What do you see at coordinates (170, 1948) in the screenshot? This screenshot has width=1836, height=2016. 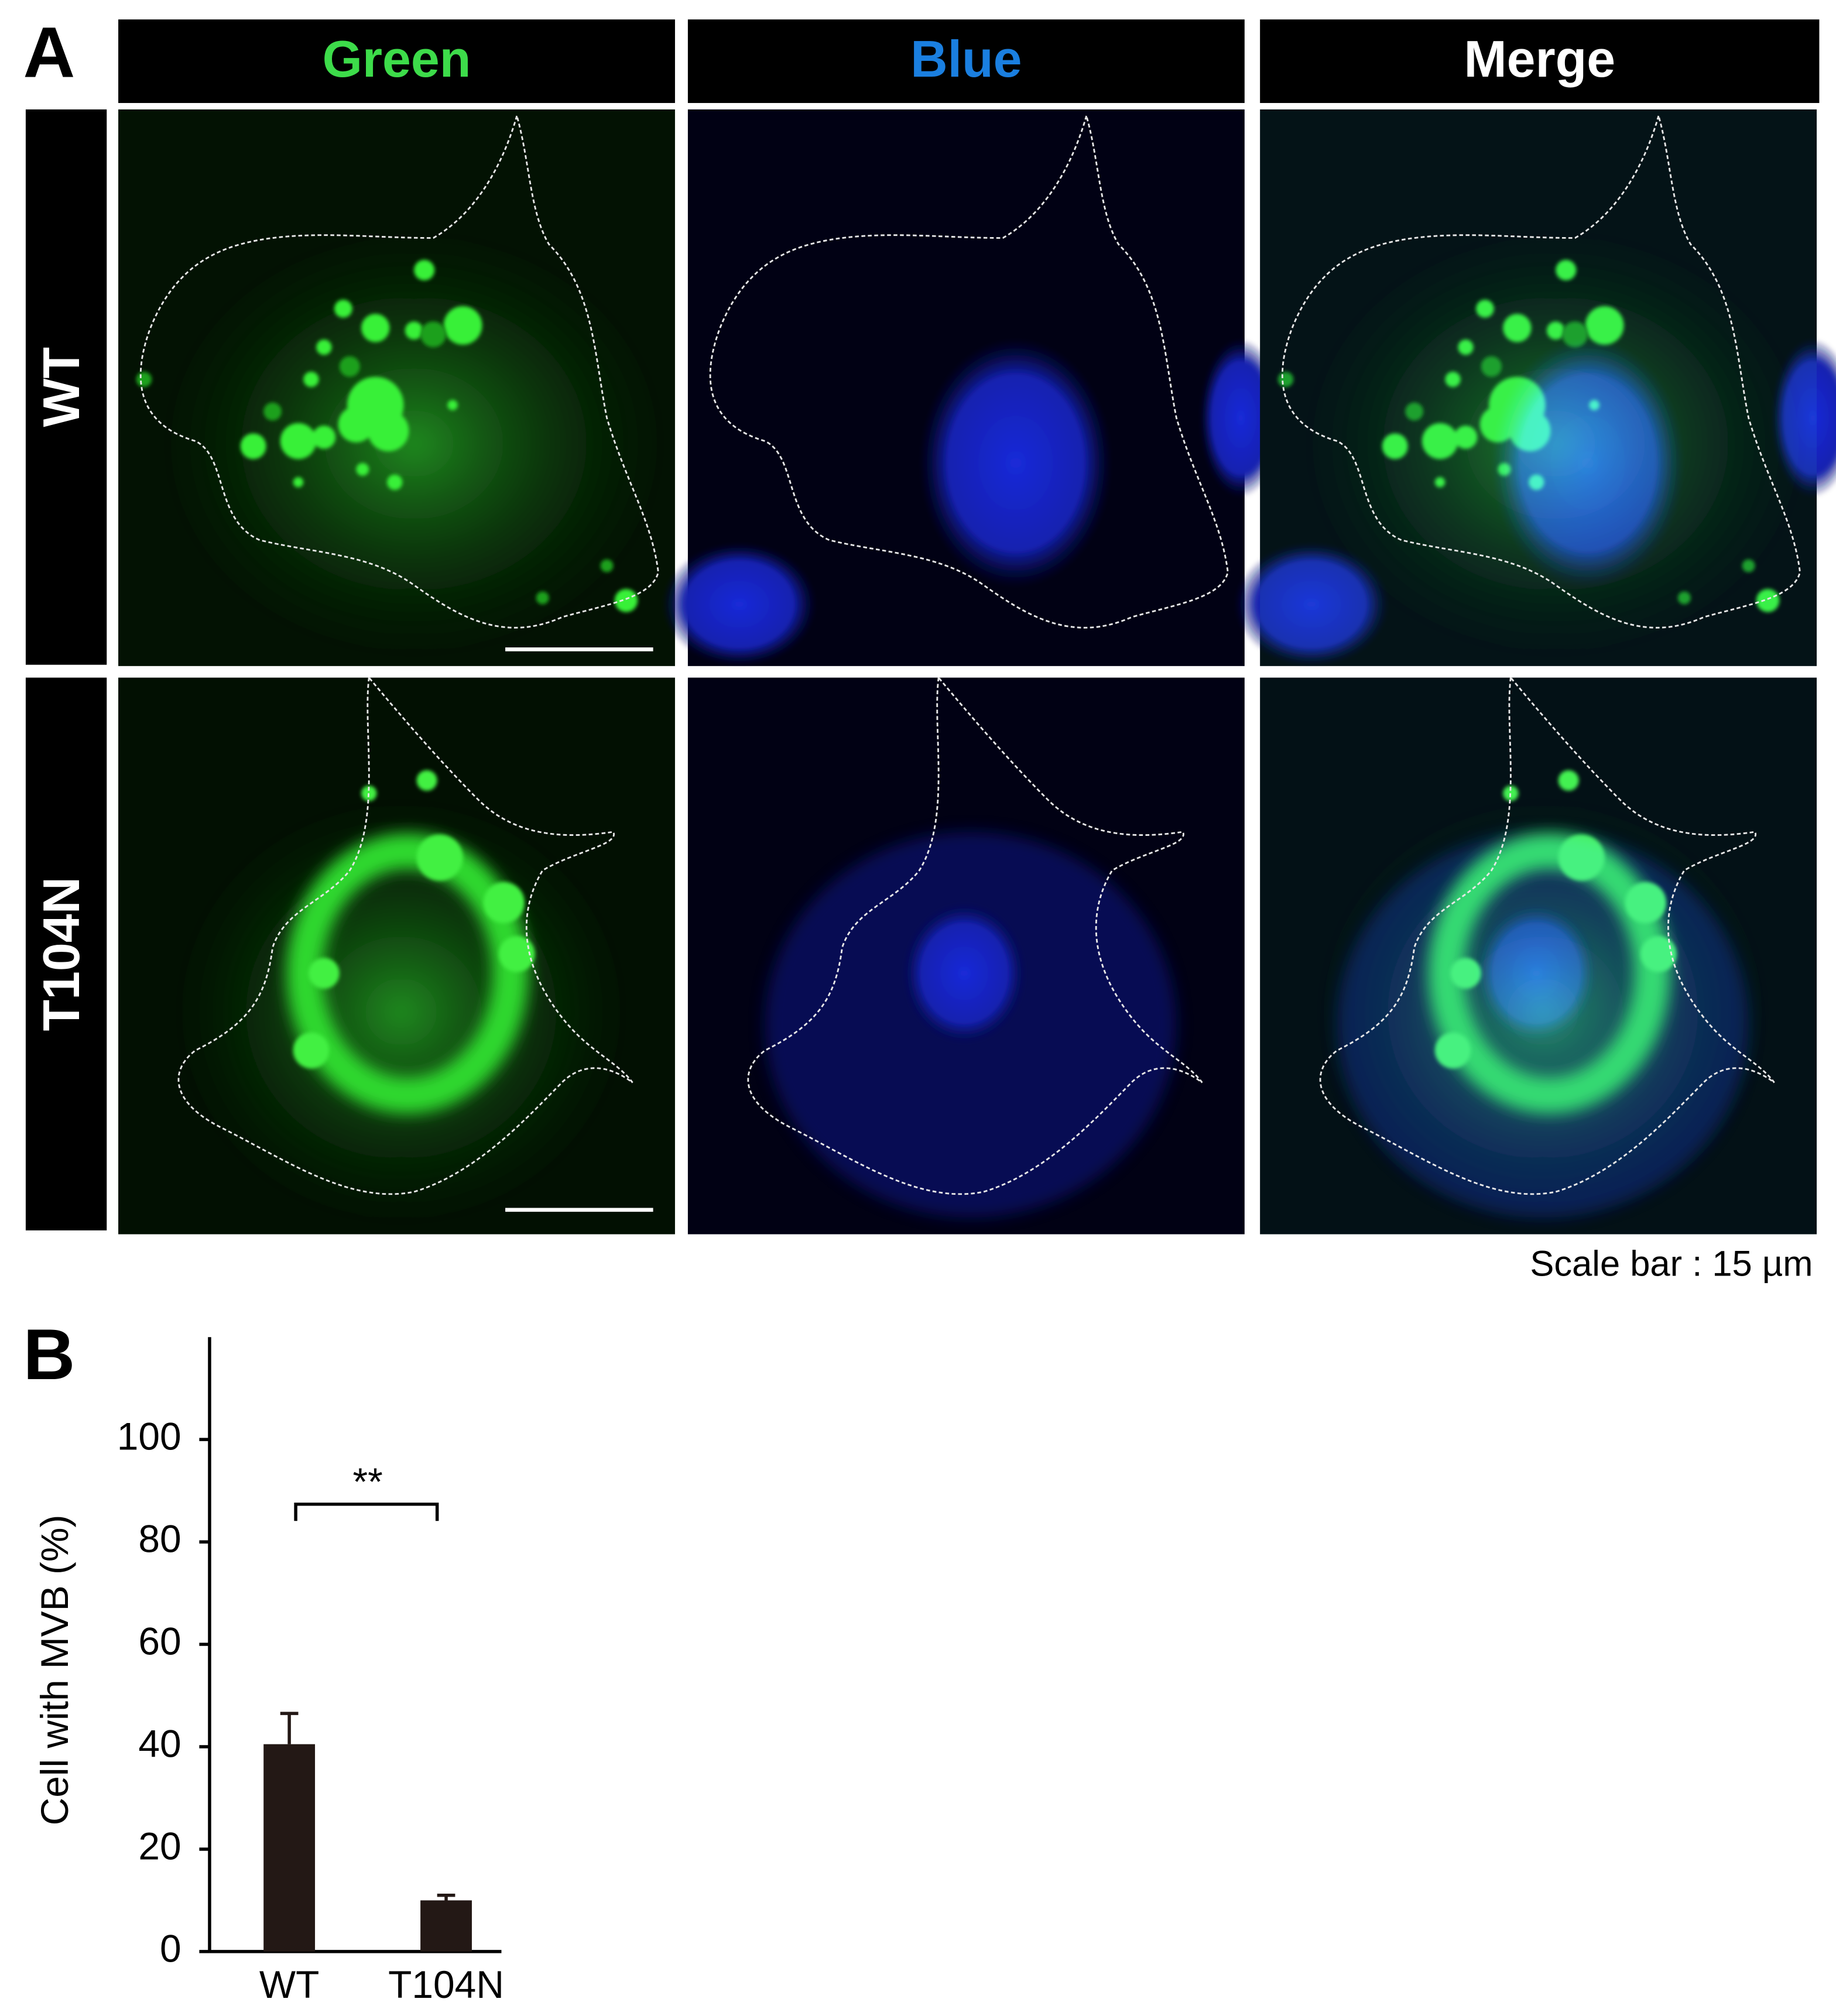 I see `y-tick-label: 0` at bounding box center [170, 1948].